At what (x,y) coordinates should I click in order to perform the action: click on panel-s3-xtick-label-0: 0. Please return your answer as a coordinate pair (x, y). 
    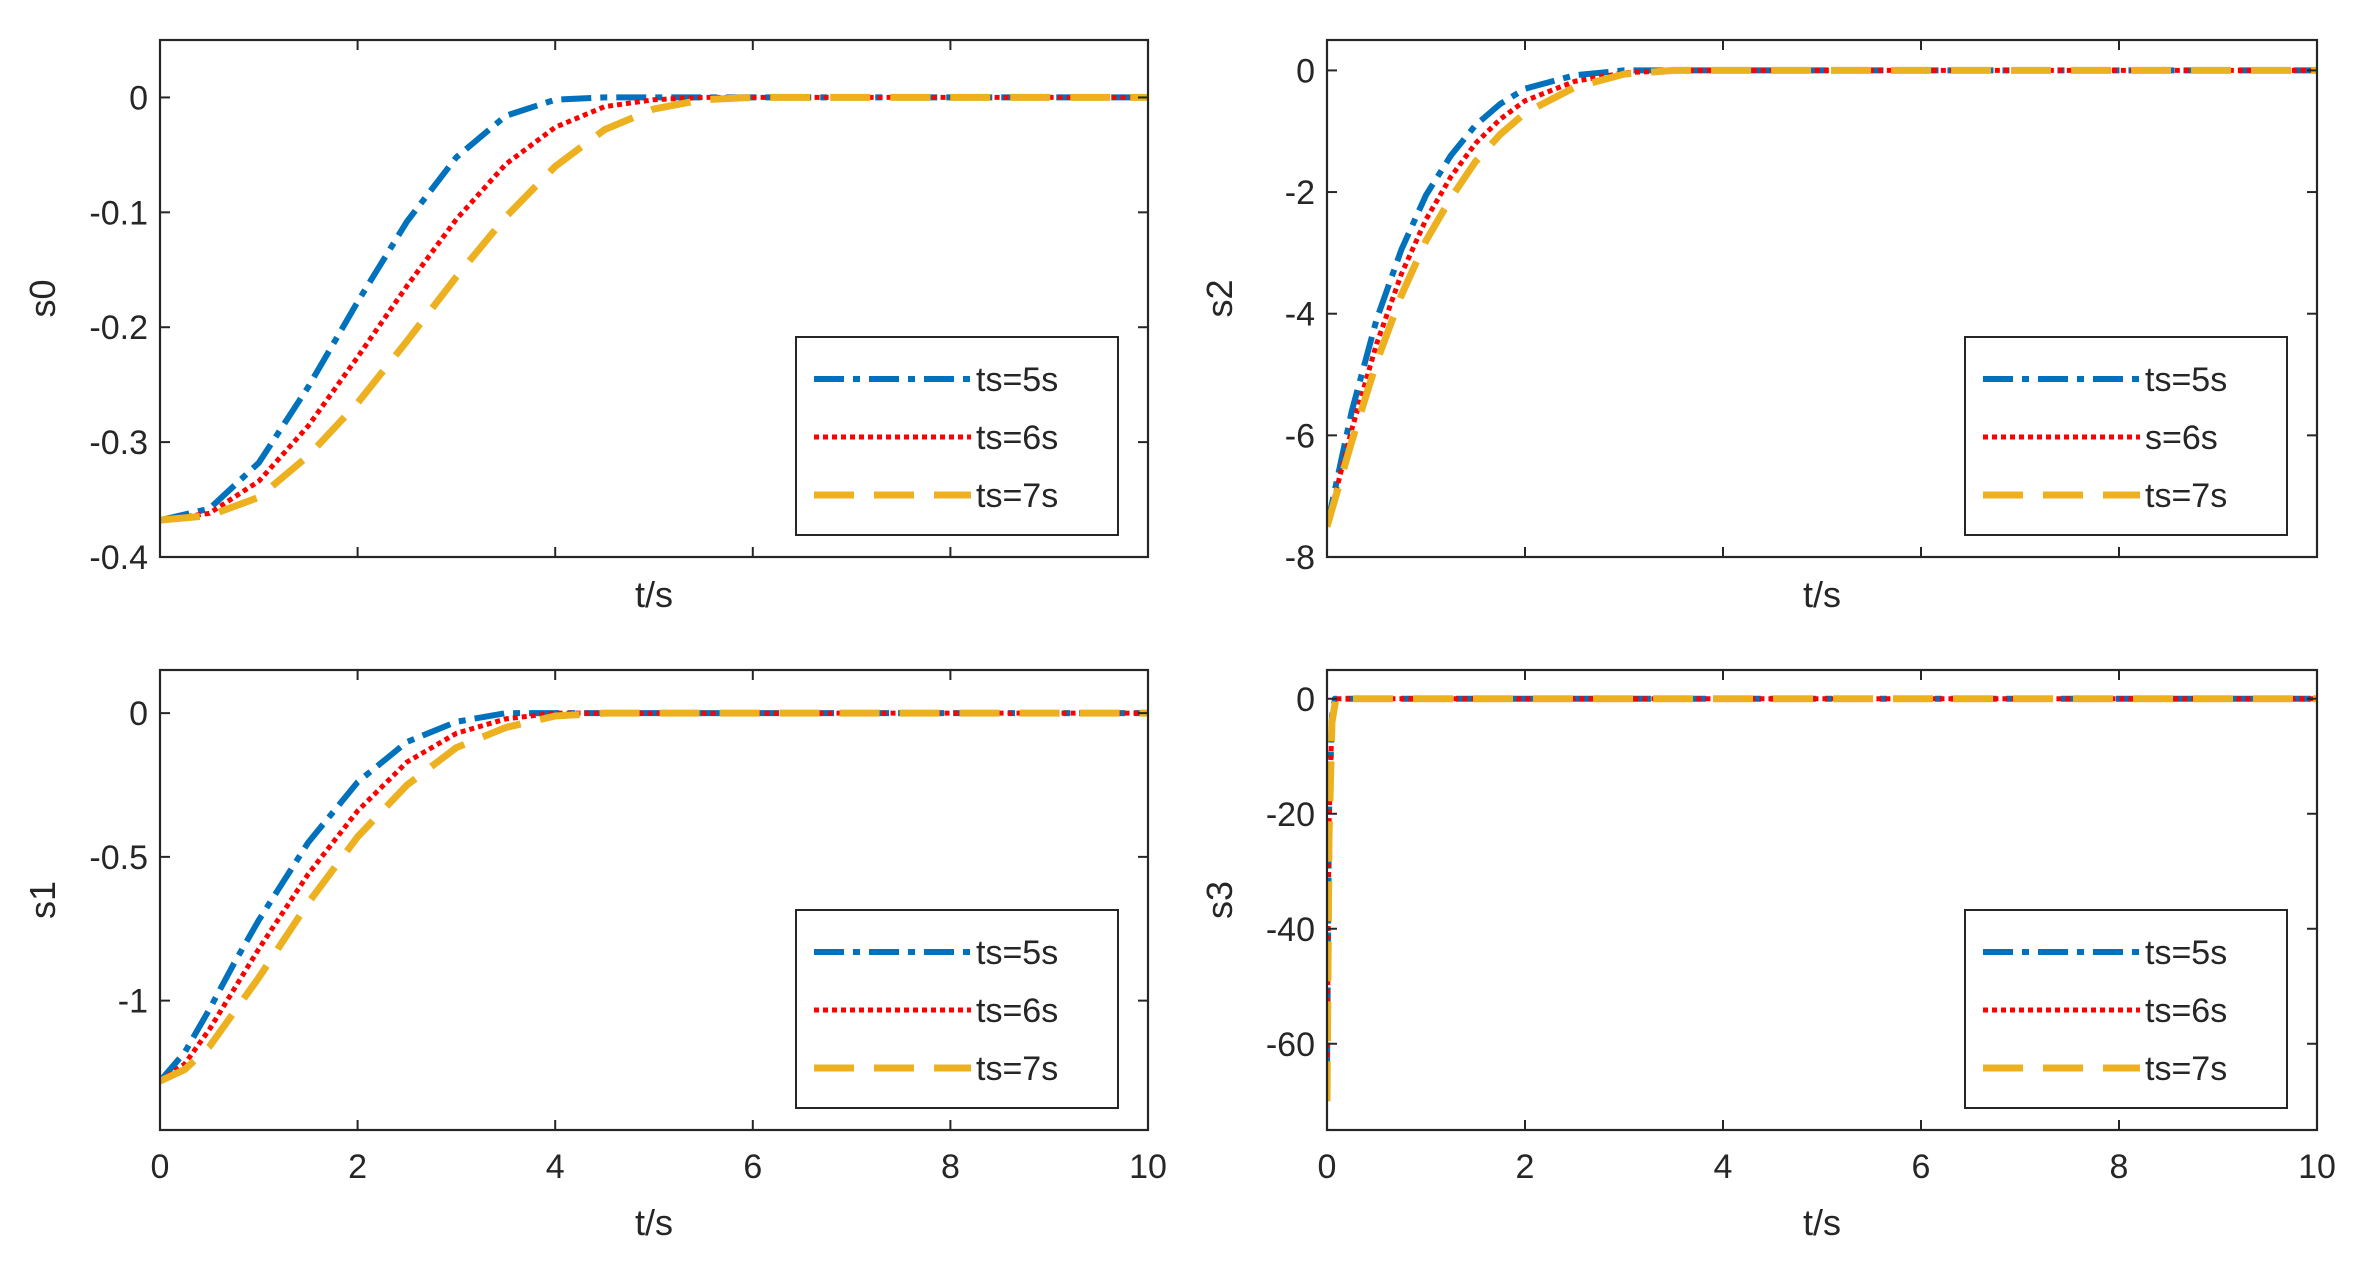
    Looking at the image, I should click on (1327, 1167).